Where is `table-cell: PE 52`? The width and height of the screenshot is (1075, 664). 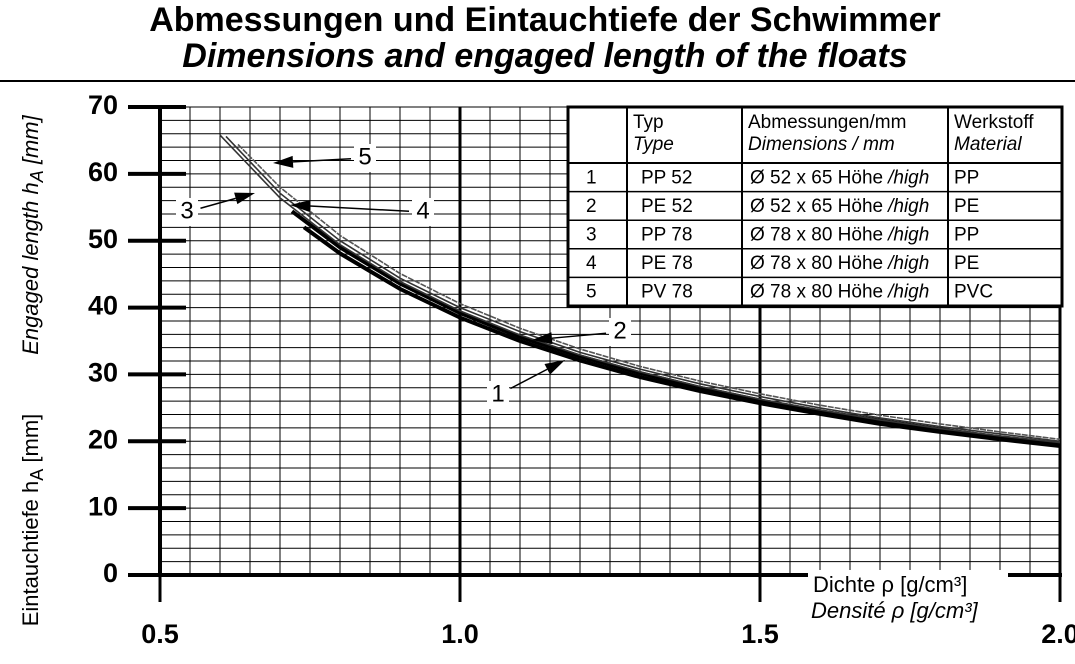
table-cell: PE 52 is located at coordinates (667, 206).